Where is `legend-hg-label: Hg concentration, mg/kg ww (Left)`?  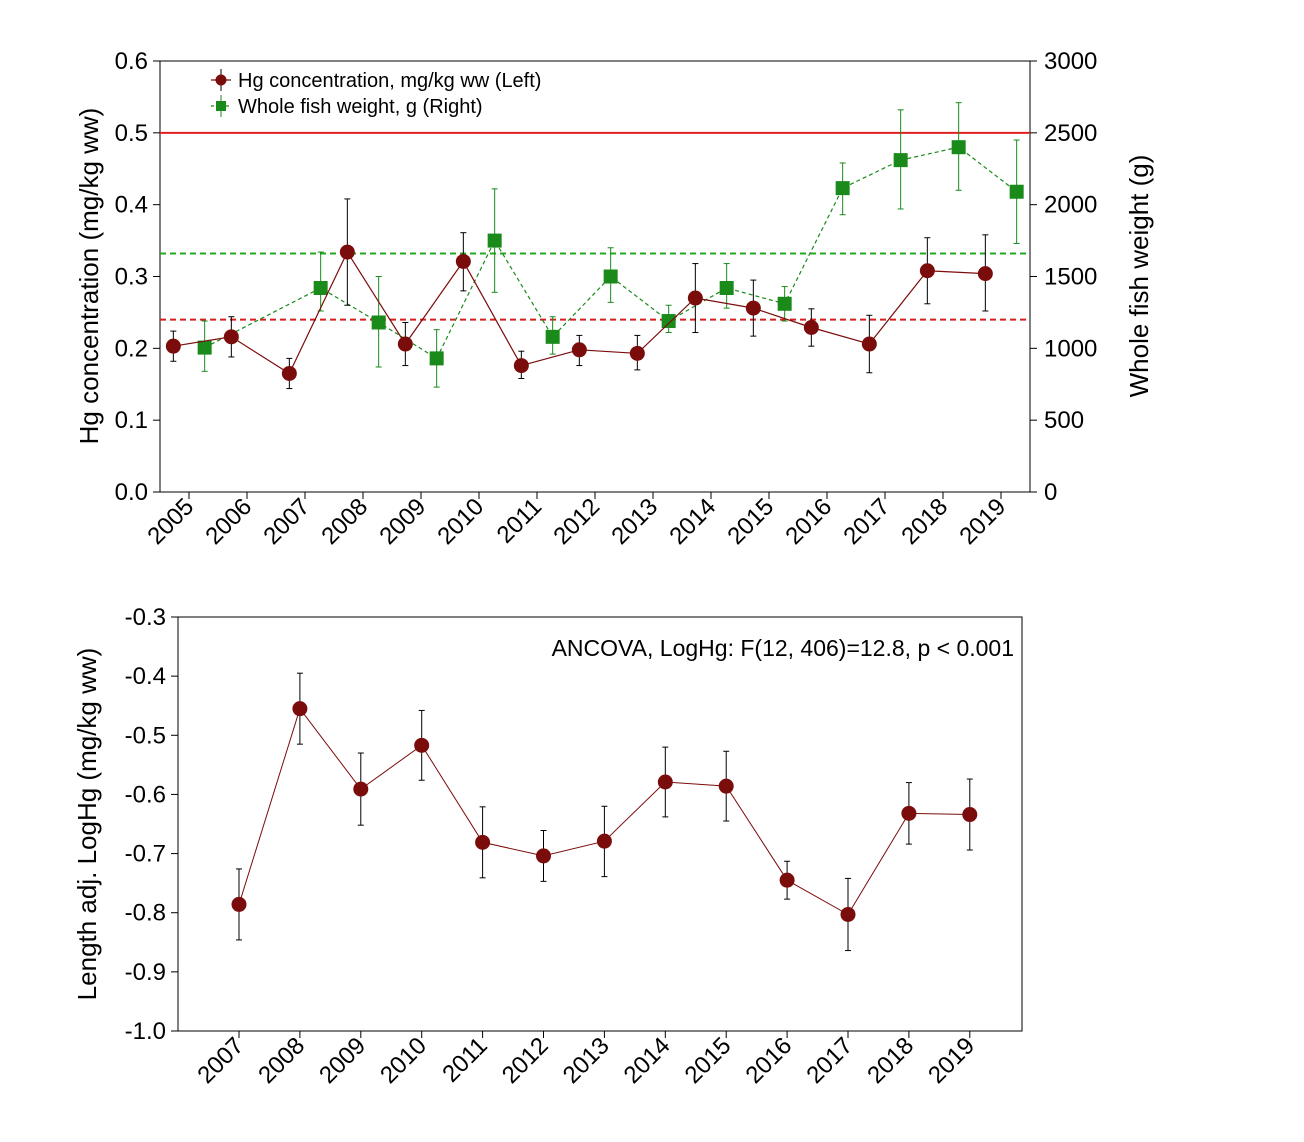
legend-hg-label: Hg concentration, mg/kg ww (Left) is located at coordinates (389, 81).